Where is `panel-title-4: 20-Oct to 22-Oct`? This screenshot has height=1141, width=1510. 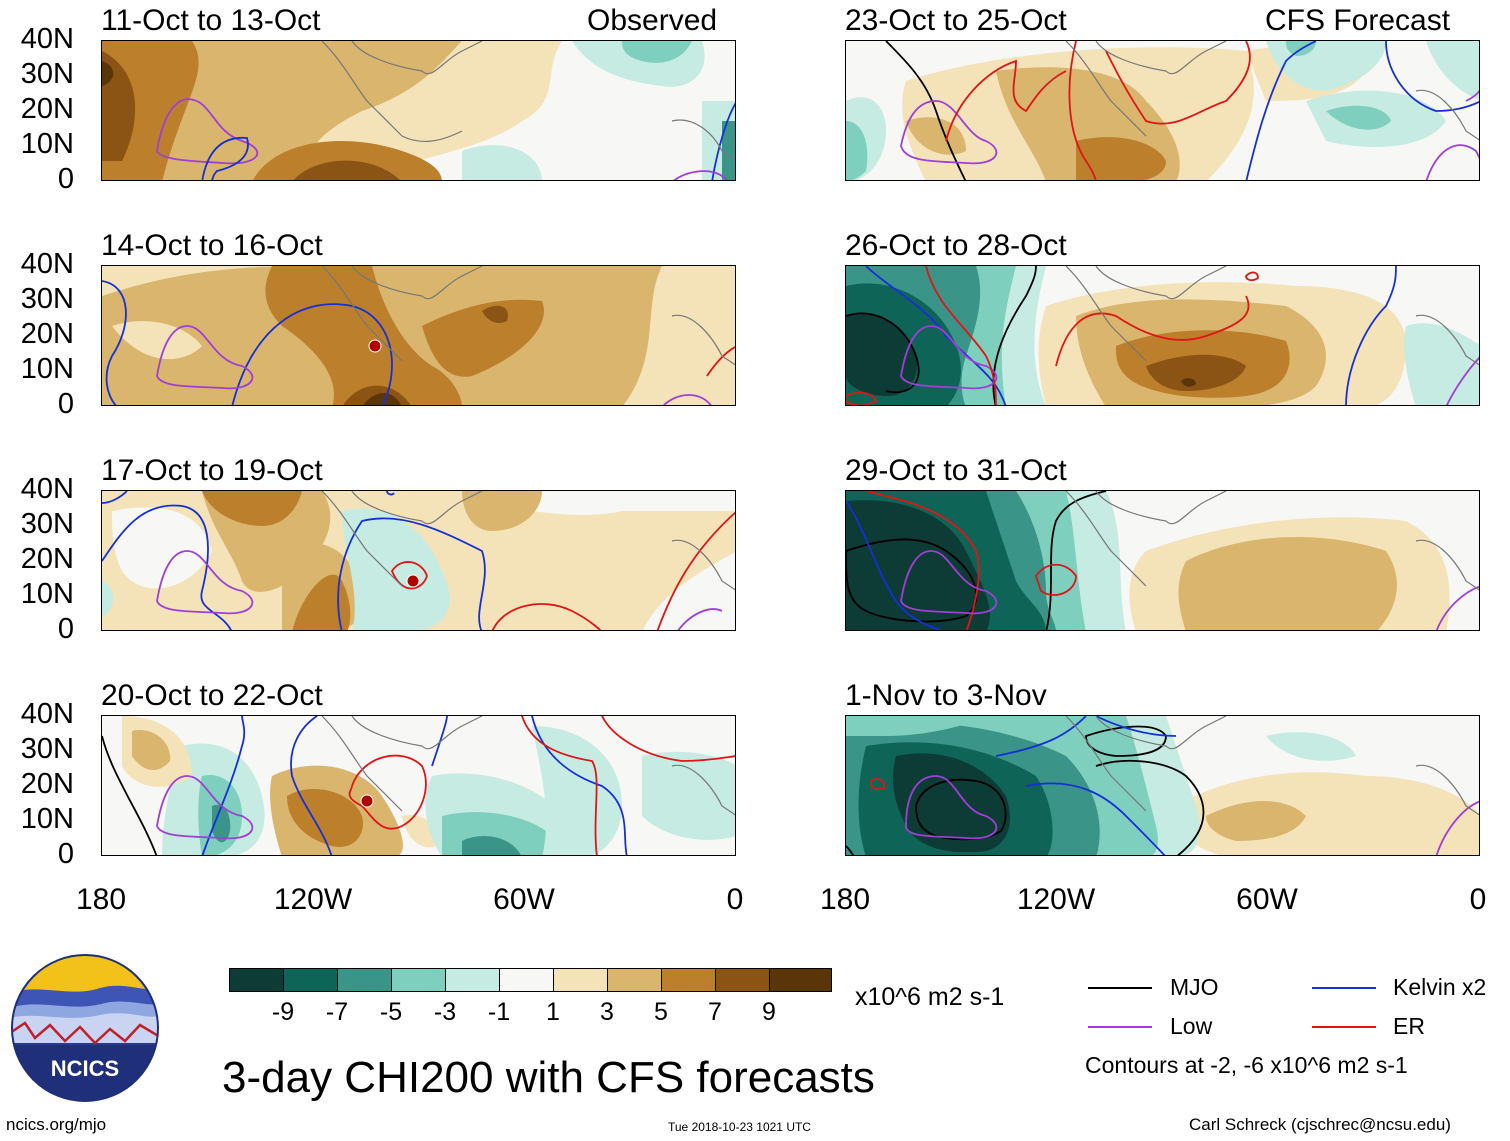 panel-title-4: 20-Oct to 22-Oct is located at coordinates (212, 695).